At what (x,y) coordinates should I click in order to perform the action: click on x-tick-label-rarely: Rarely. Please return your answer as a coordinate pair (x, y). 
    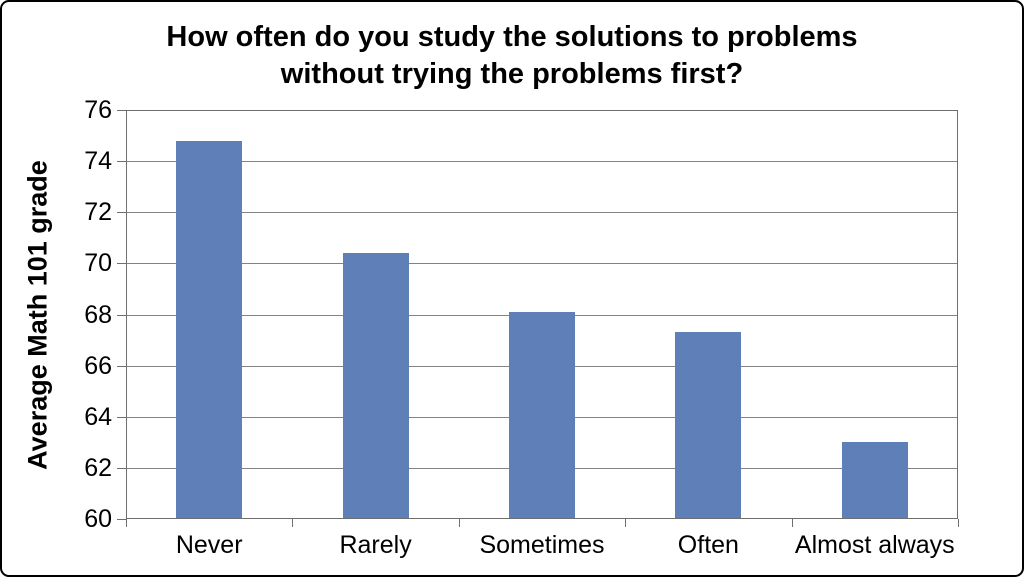
    Looking at the image, I should click on (375, 545).